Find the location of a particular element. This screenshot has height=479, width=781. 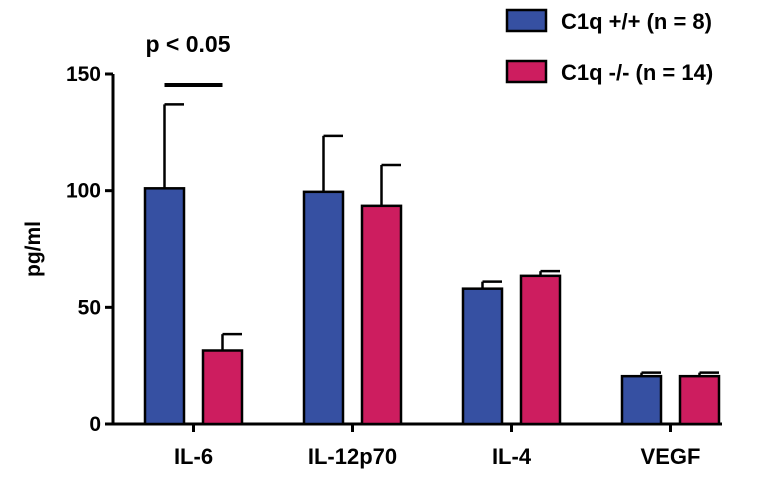

legend-label-1: C1q +/+ (n = 8) is located at coordinates (636, 21).